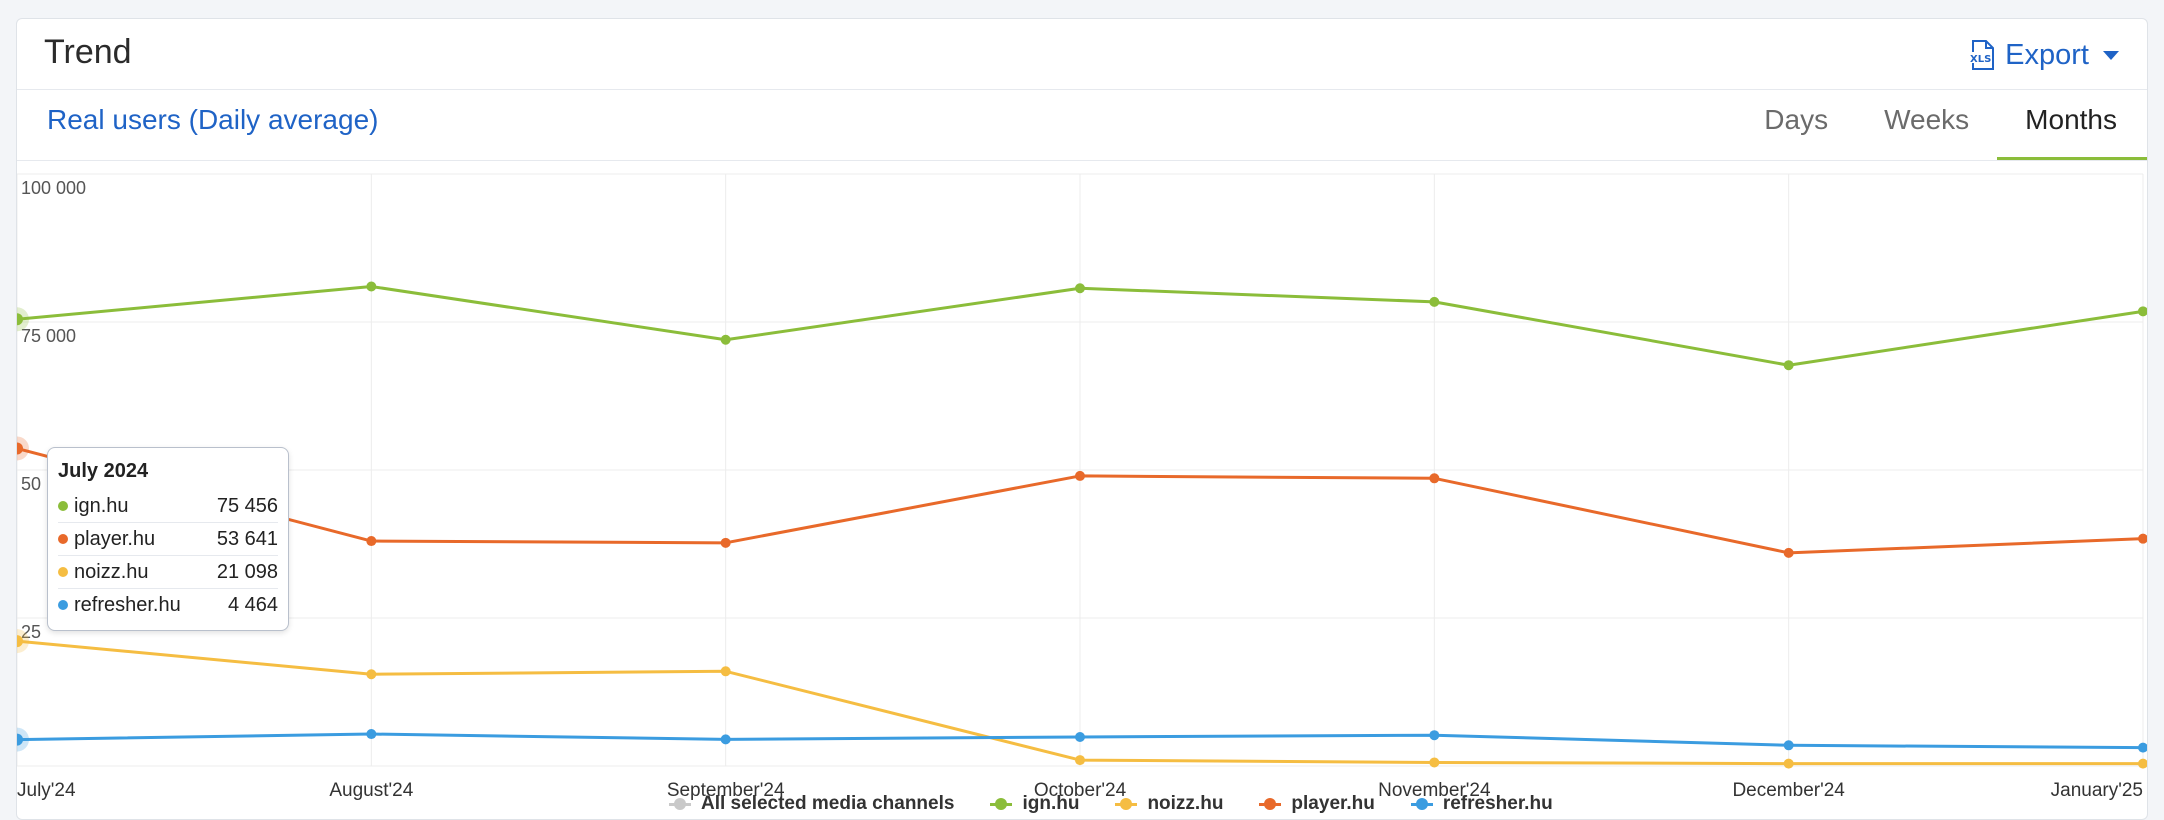 This screenshot has width=2164, height=820. What do you see at coordinates (828, 803) in the screenshot?
I see `legend-label: All selected media channels` at bounding box center [828, 803].